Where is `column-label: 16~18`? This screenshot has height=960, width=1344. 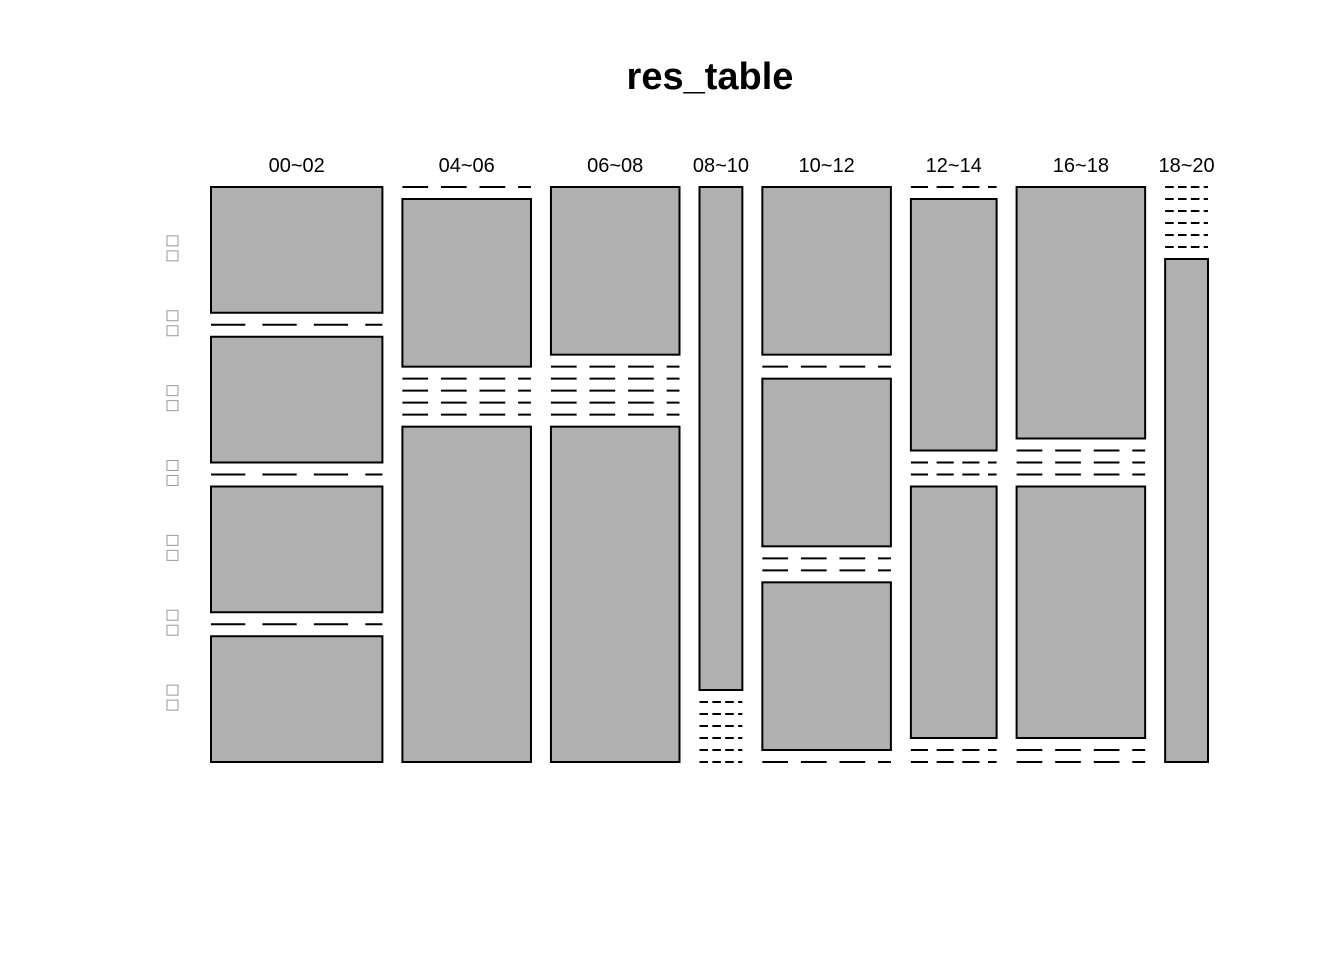 column-label: 16~18 is located at coordinates (1081, 166).